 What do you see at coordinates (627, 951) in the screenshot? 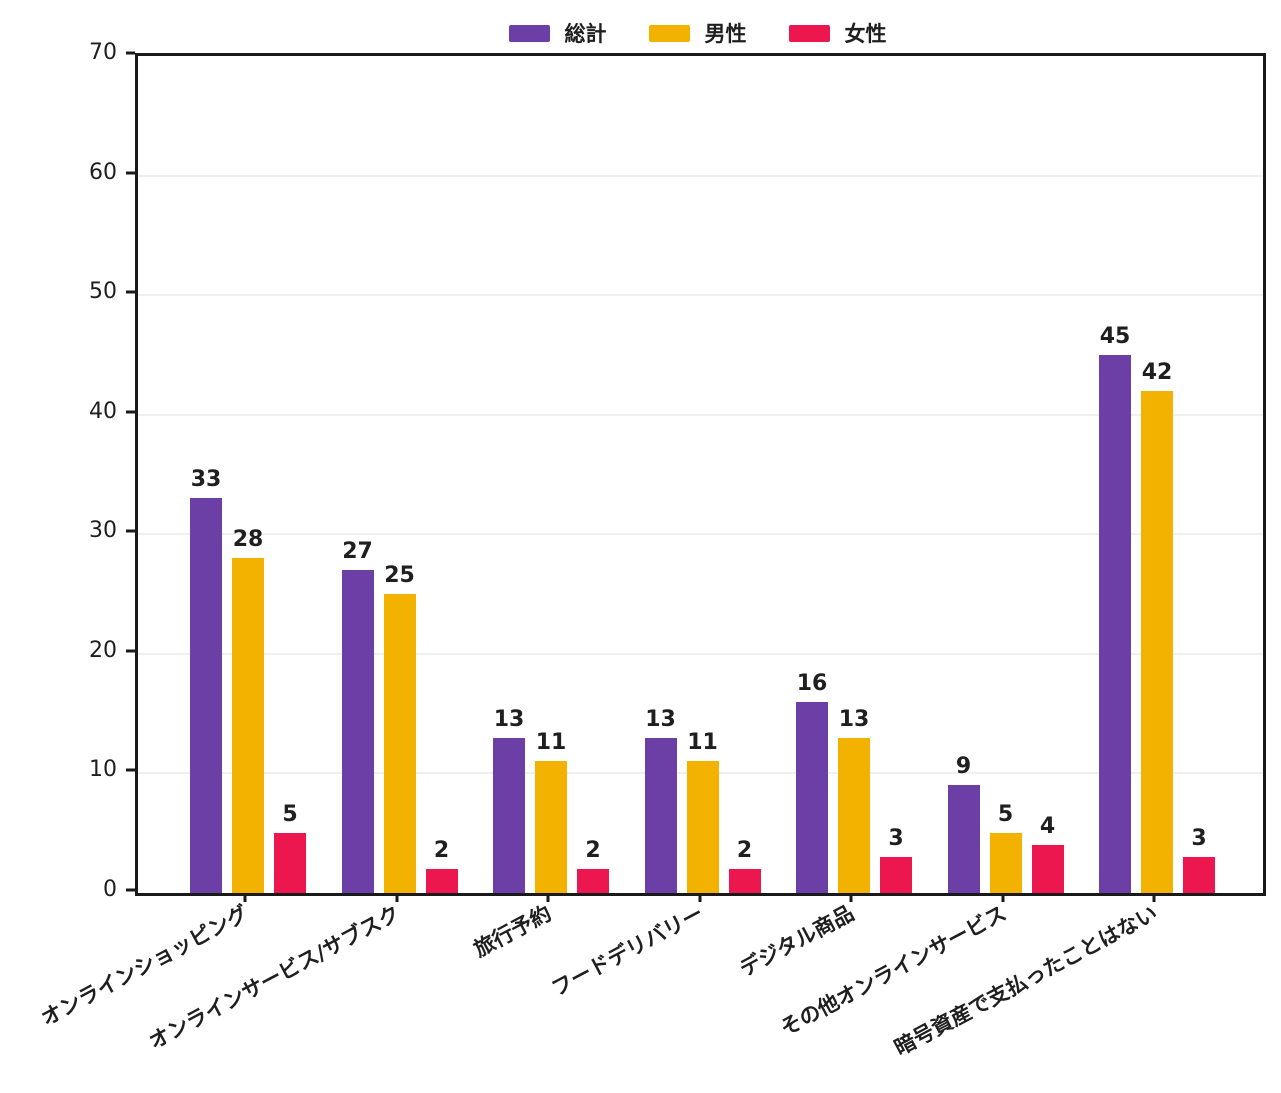
I see `x-tick-label: フードデリバリー` at bounding box center [627, 951].